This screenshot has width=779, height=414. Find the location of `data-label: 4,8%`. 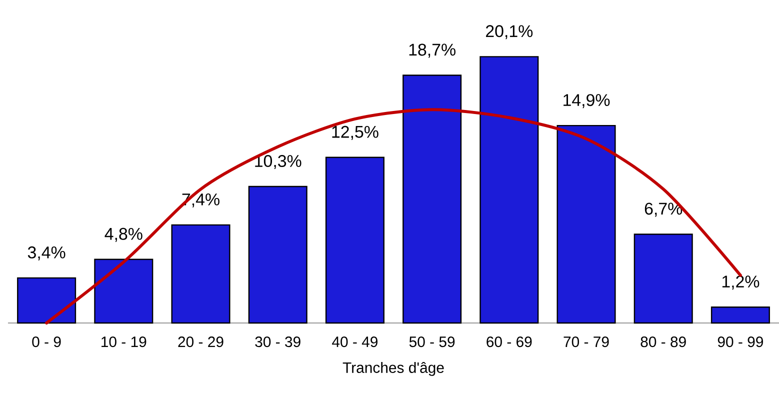

data-label: 4,8% is located at coordinates (123, 235).